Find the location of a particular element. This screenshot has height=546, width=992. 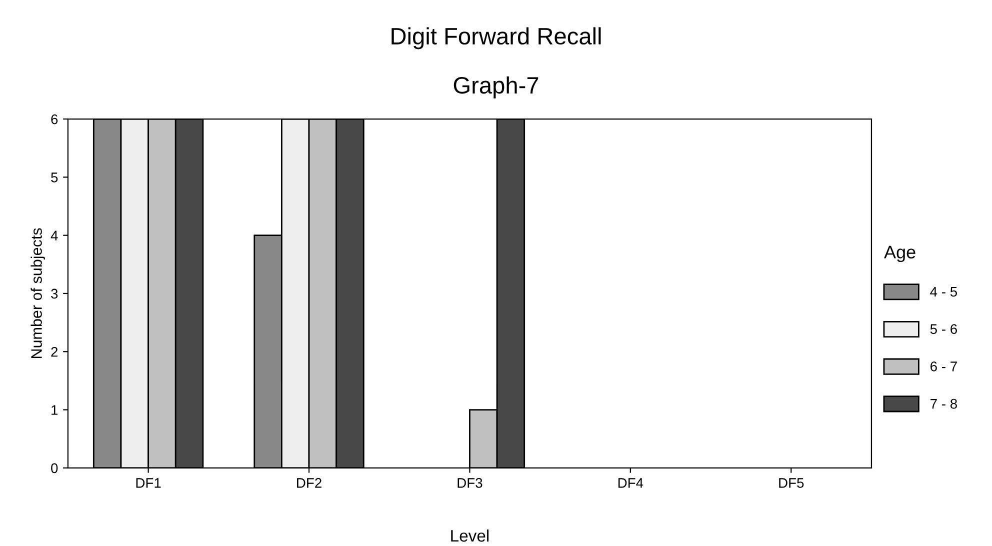

legend-label: 7 - 8 is located at coordinates (943, 403).